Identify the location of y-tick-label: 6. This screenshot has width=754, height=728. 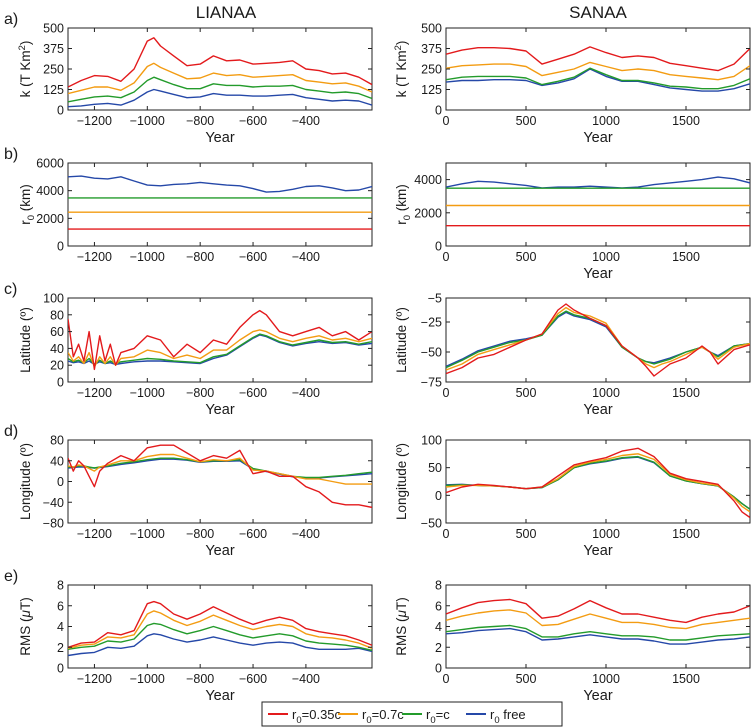
(60, 606).